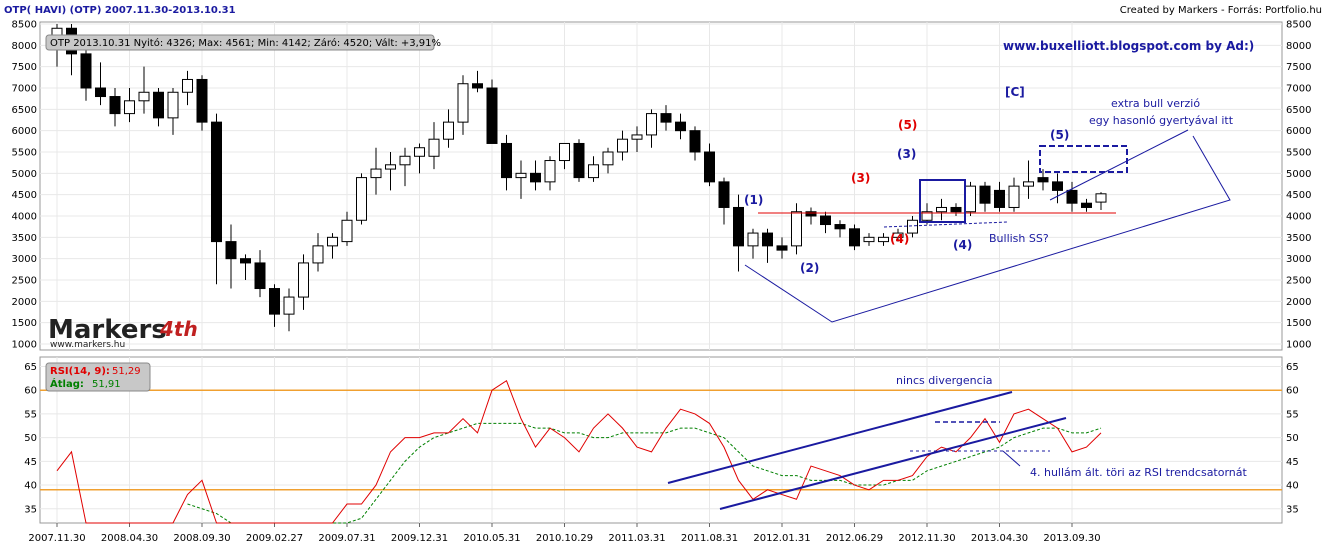 The image size is (1327, 548). I want to click on x-tick-label: 2009.12.31, so click(419, 538).